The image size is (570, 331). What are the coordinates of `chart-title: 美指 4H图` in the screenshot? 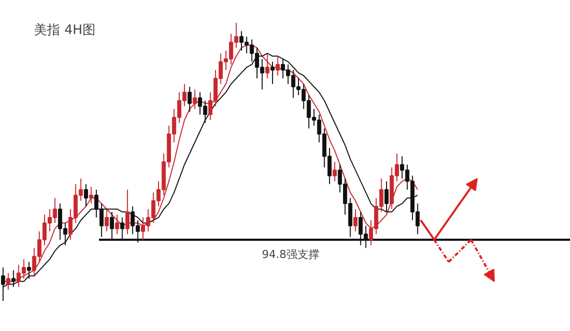 It's located at (65, 30).